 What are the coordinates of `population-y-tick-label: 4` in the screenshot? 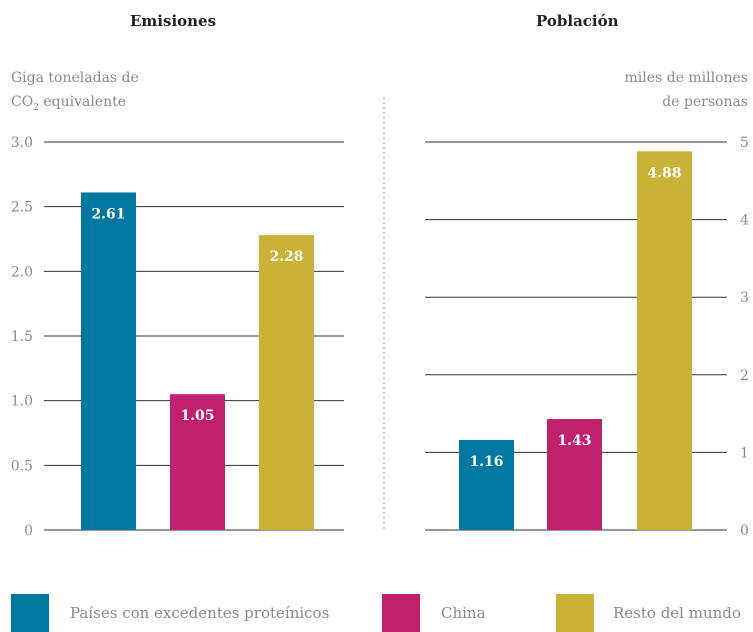 It's located at (744, 221).